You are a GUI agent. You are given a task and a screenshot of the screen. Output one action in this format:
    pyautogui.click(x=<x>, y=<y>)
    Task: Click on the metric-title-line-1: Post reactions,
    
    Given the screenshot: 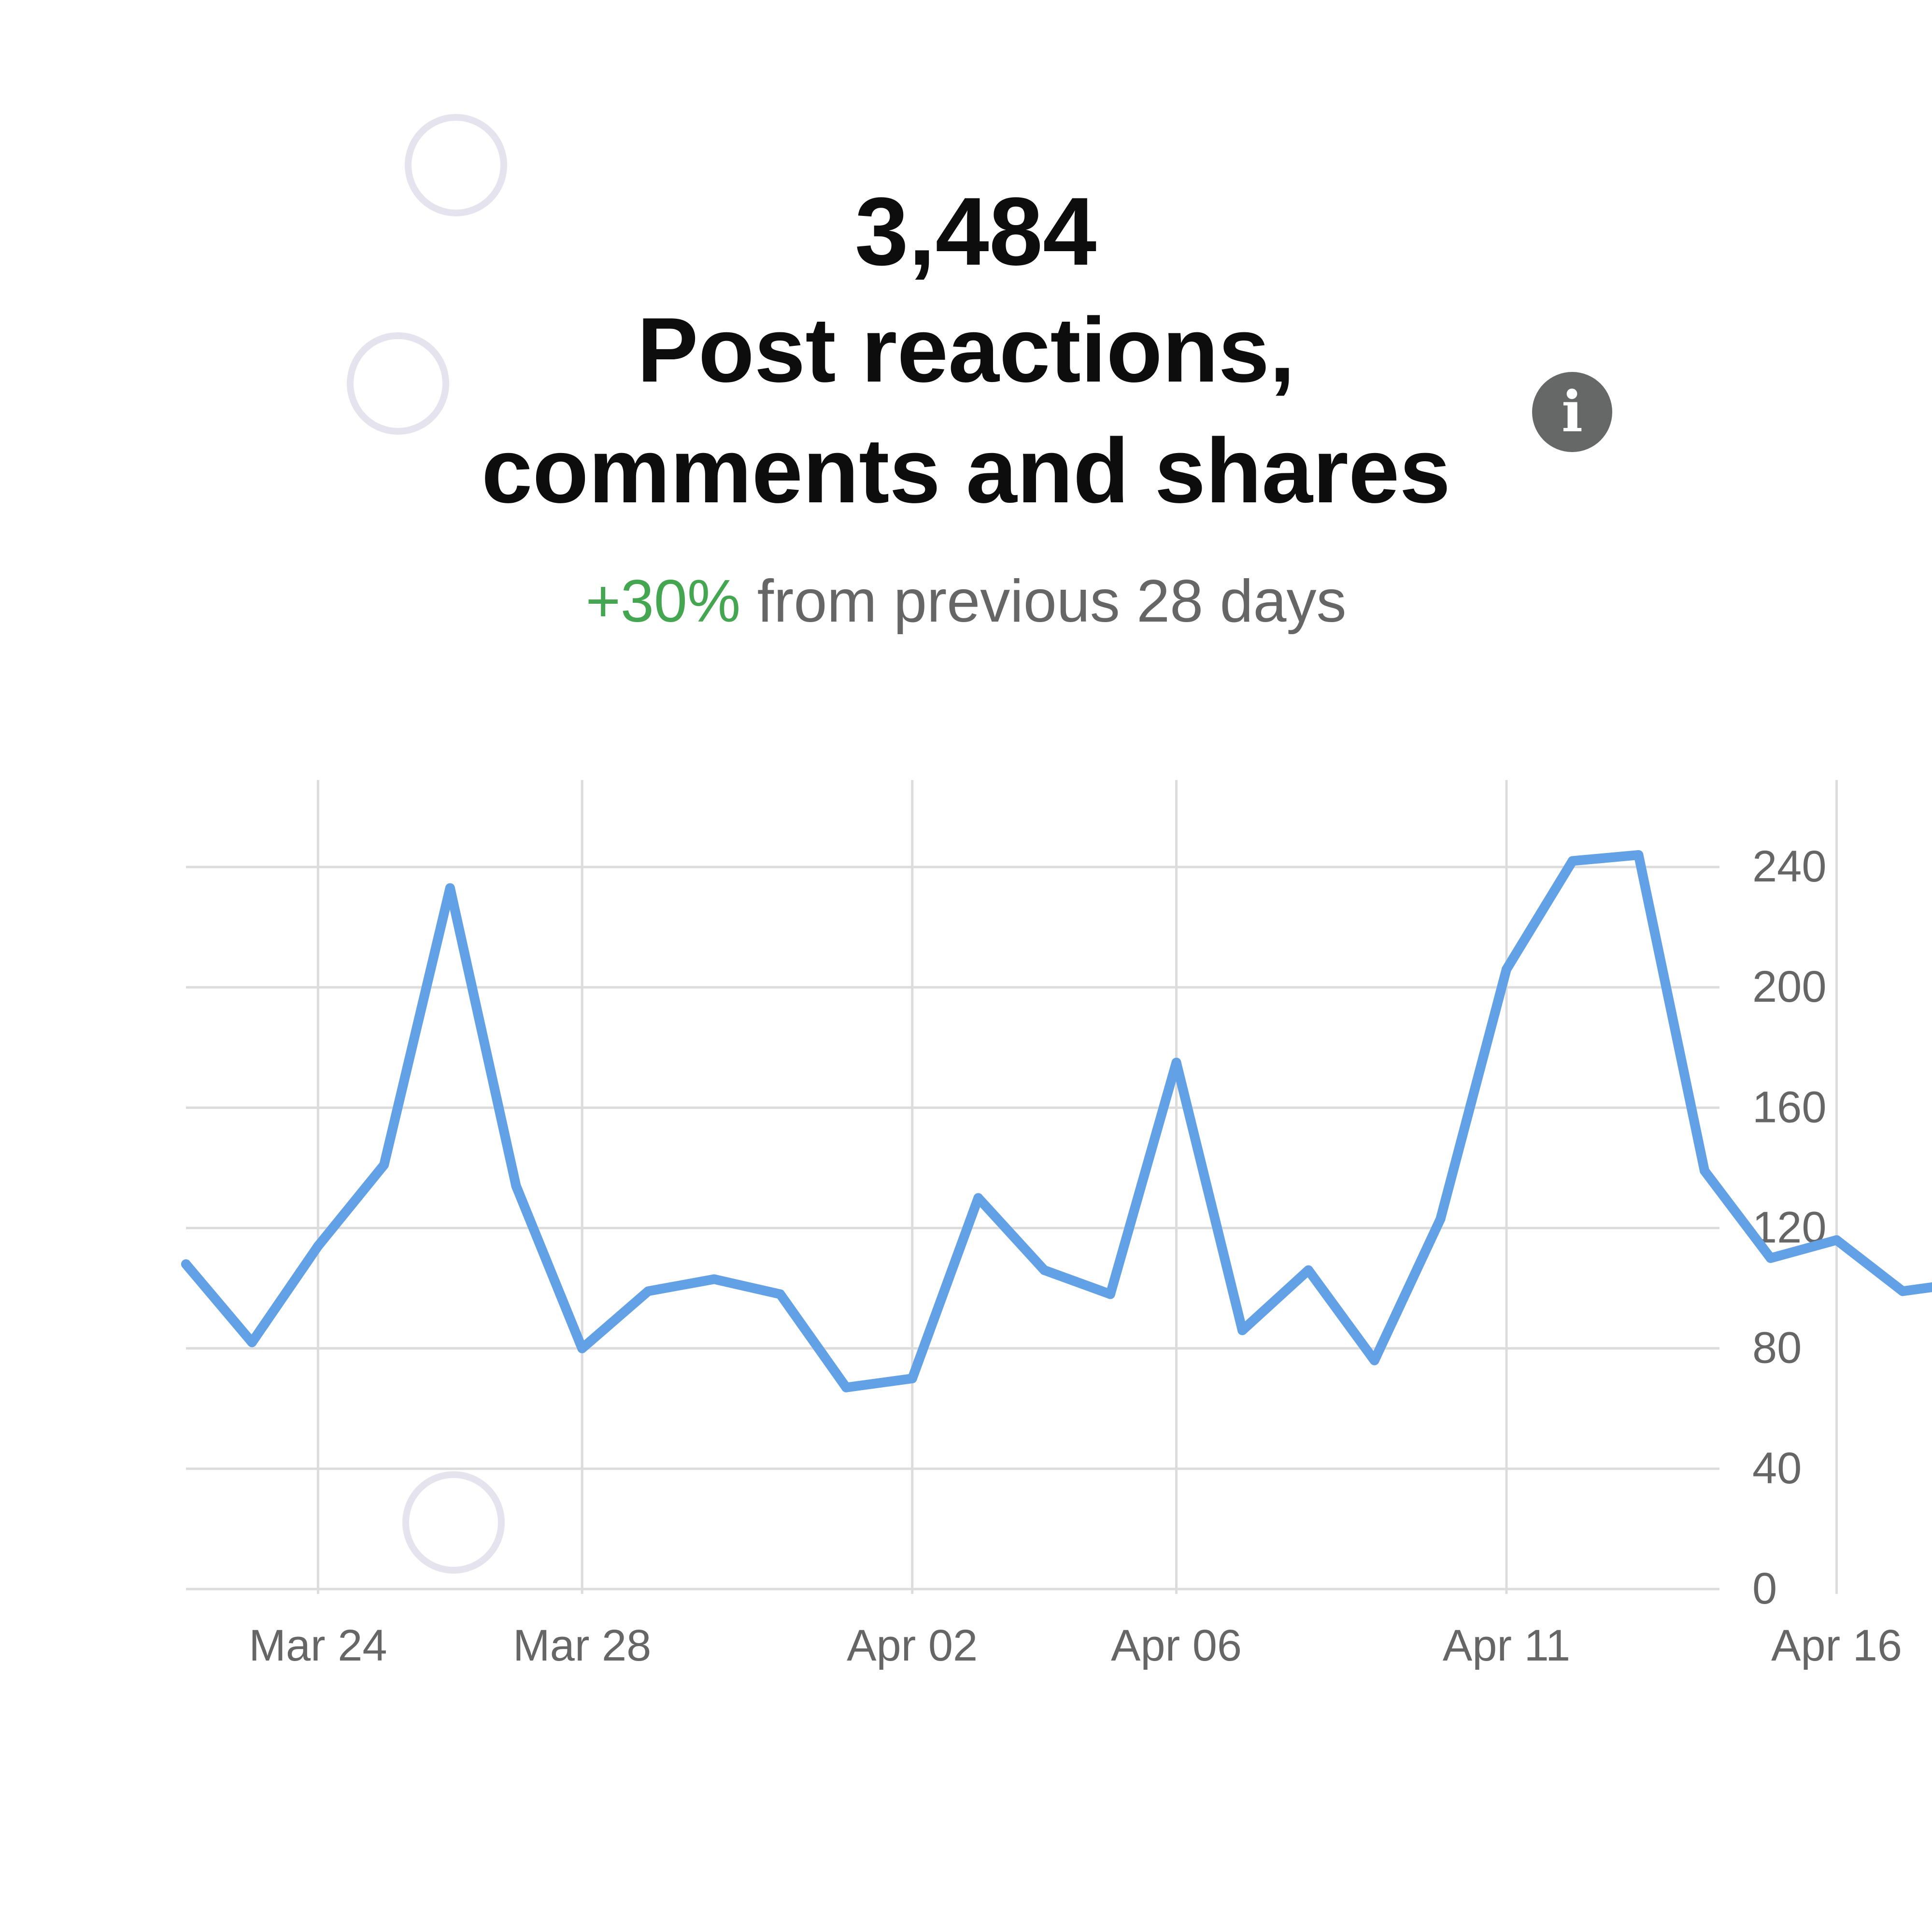 What is the action you would take?
    pyautogui.click(x=966, y=350)
    